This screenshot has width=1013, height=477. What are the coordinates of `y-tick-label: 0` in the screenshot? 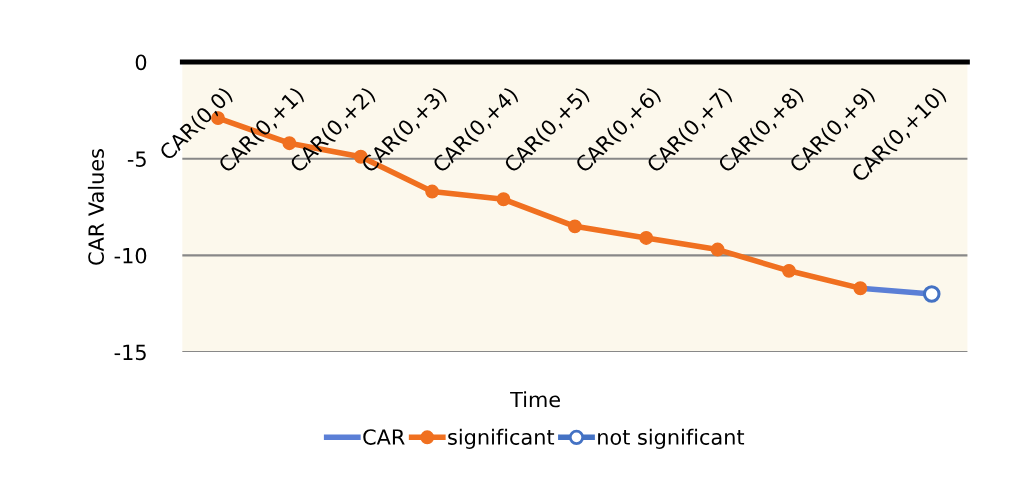 It's located at (141, 62).